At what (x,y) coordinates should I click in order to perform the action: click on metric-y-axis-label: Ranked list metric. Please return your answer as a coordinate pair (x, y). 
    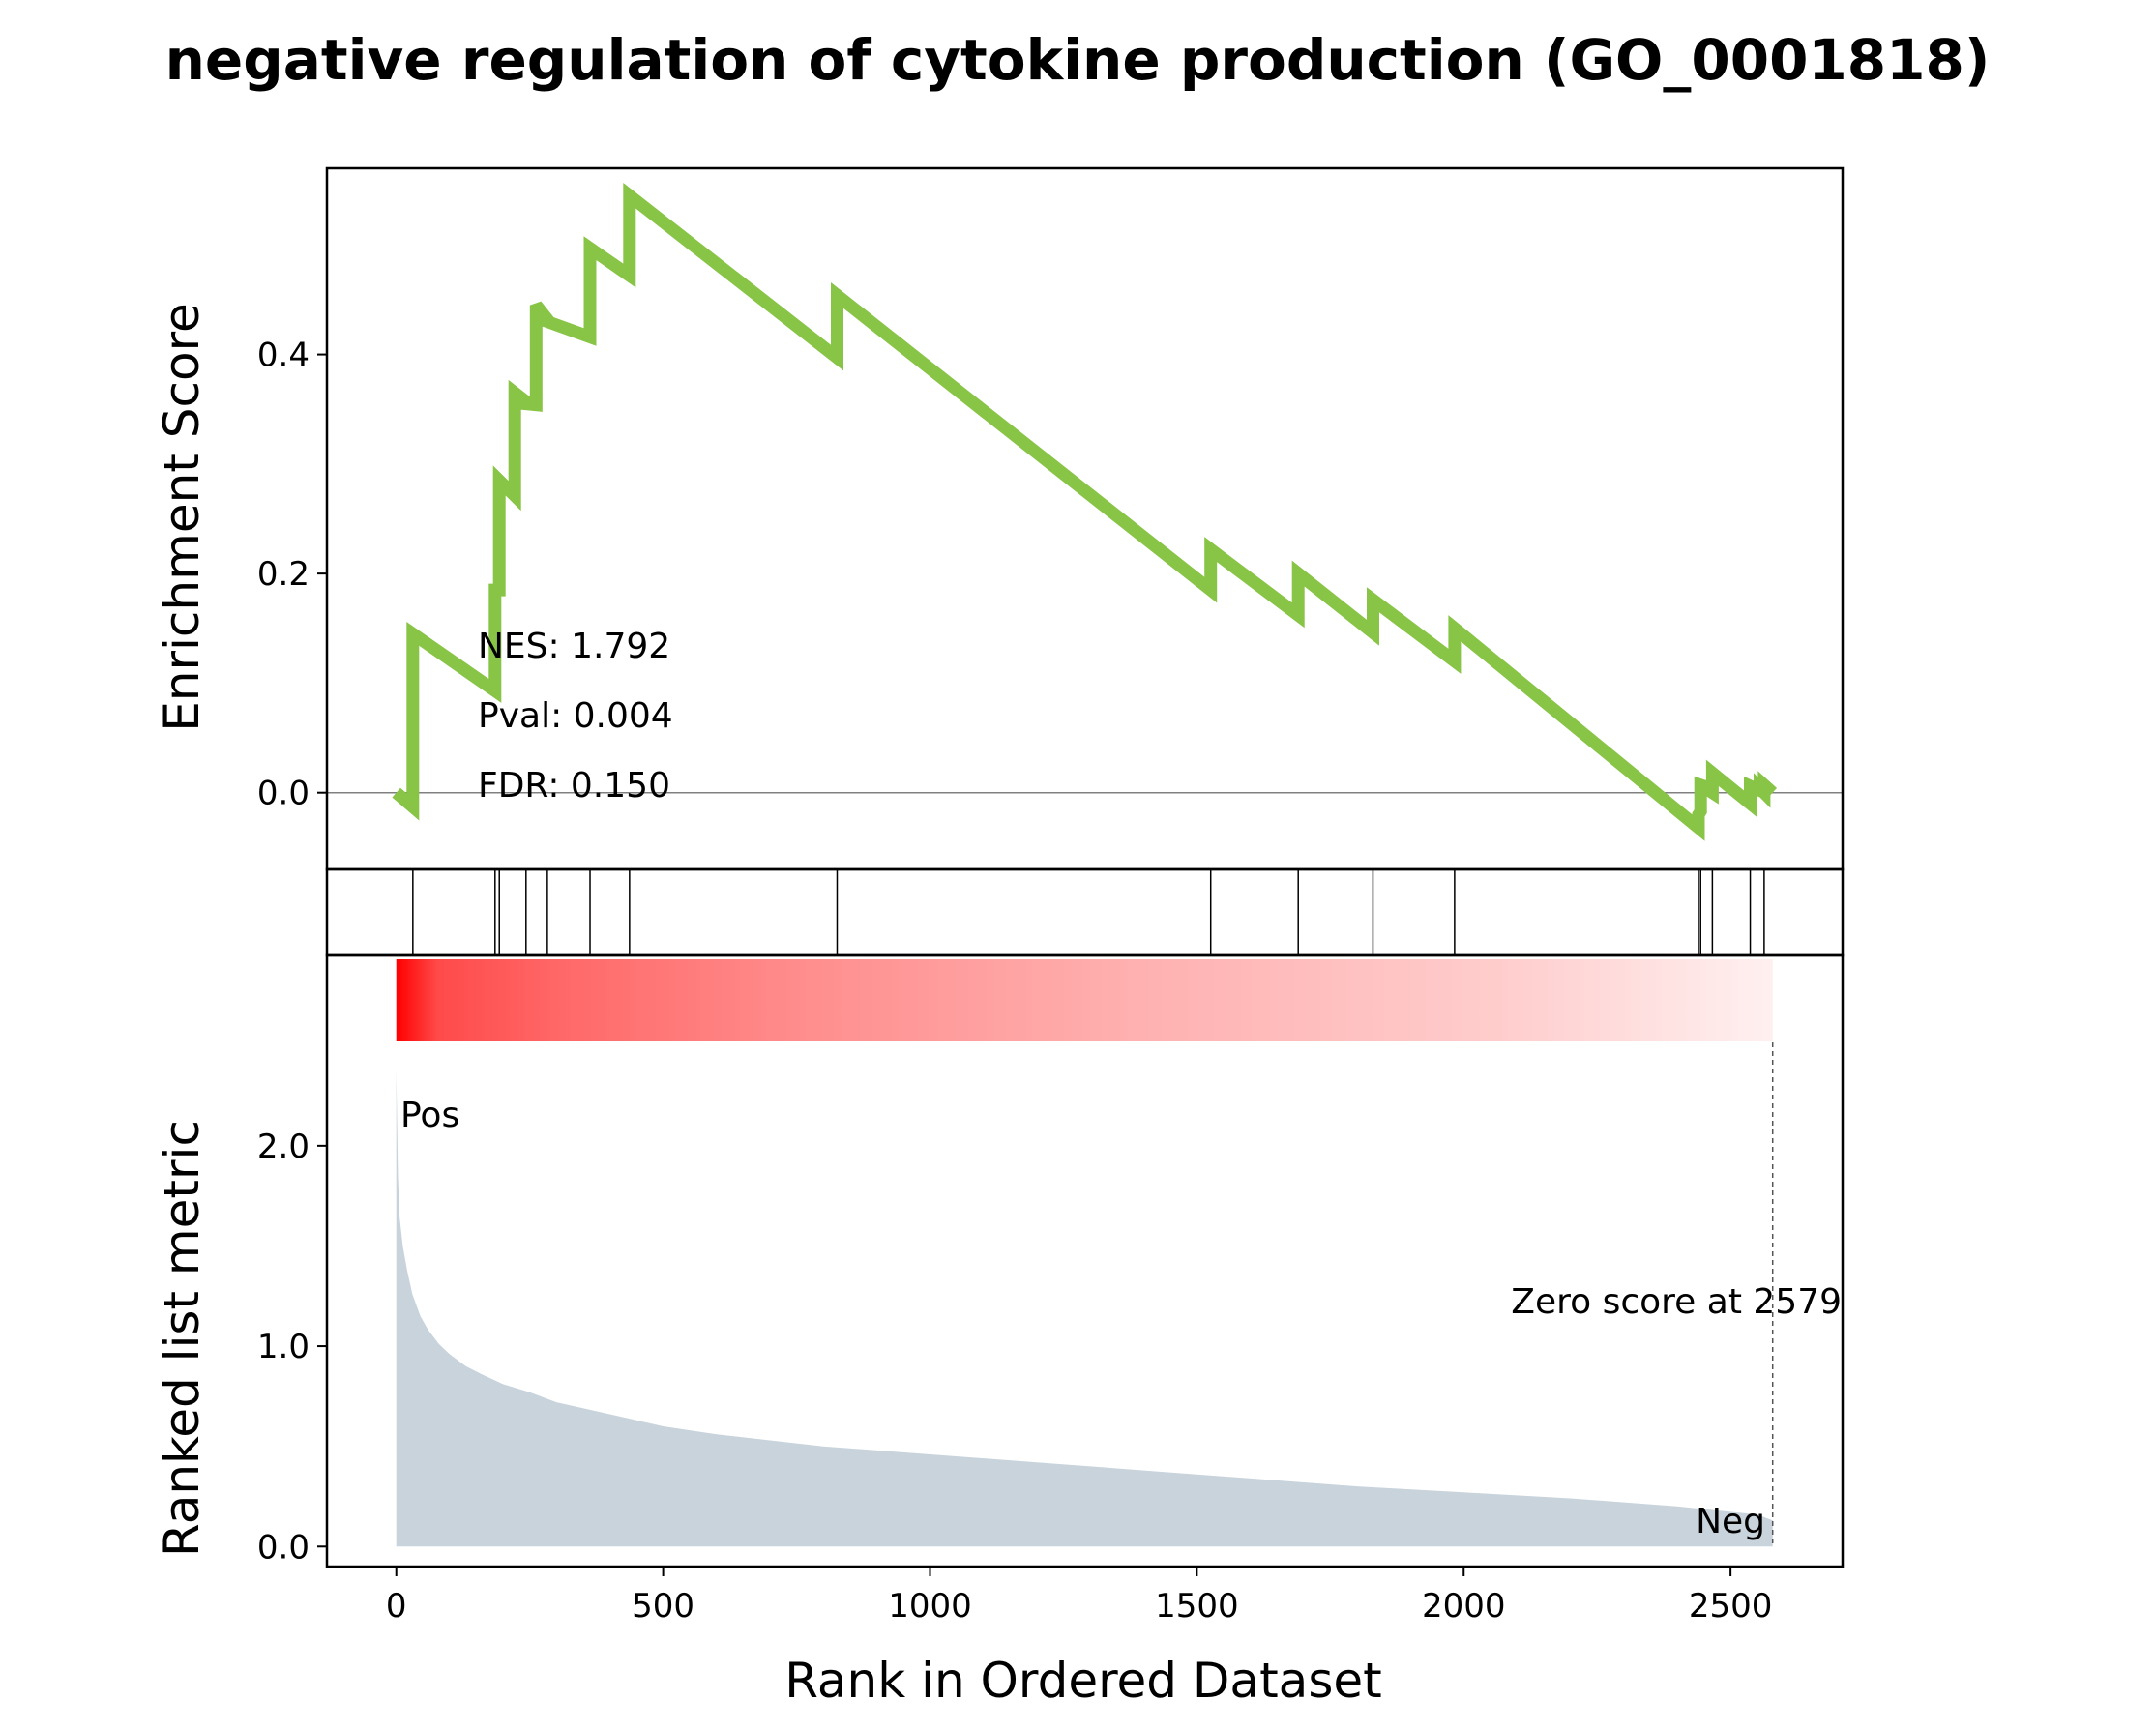
    Looking at the image, I should click on (182, 1338).